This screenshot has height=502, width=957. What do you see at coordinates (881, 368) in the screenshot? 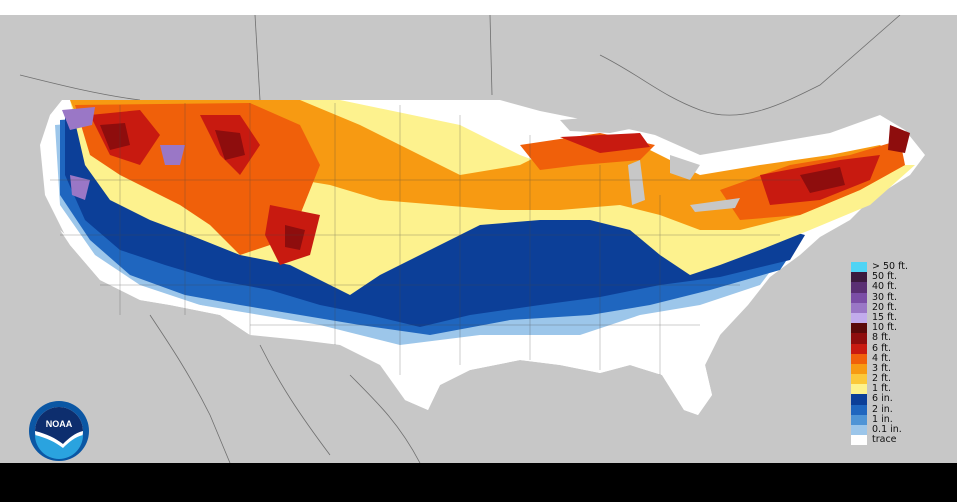
I see `legend-label: 3 ft.` at bounding box center [881, 368].